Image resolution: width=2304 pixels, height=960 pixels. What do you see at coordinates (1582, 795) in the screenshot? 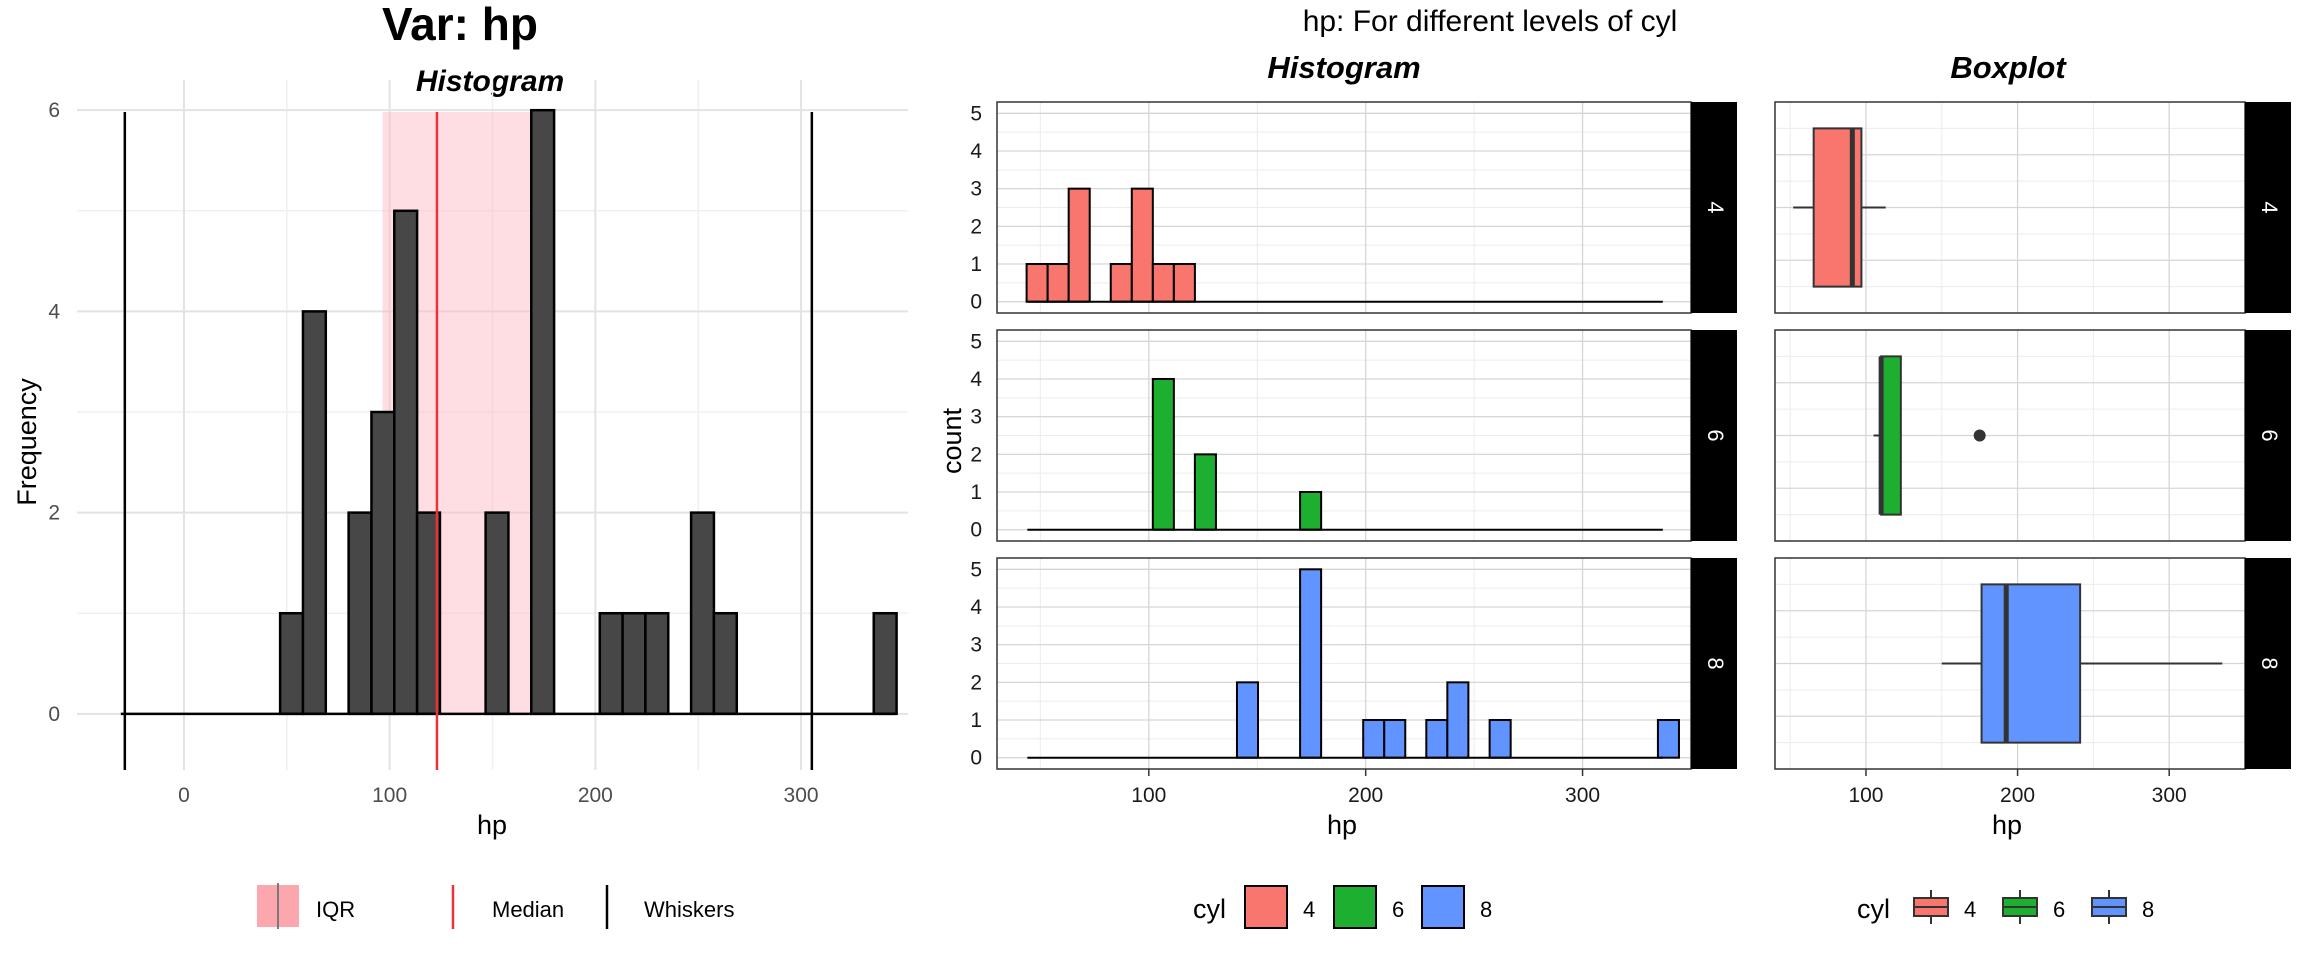
I see `hist-x-tick-label: 300` at bounding box center [1582, 795].